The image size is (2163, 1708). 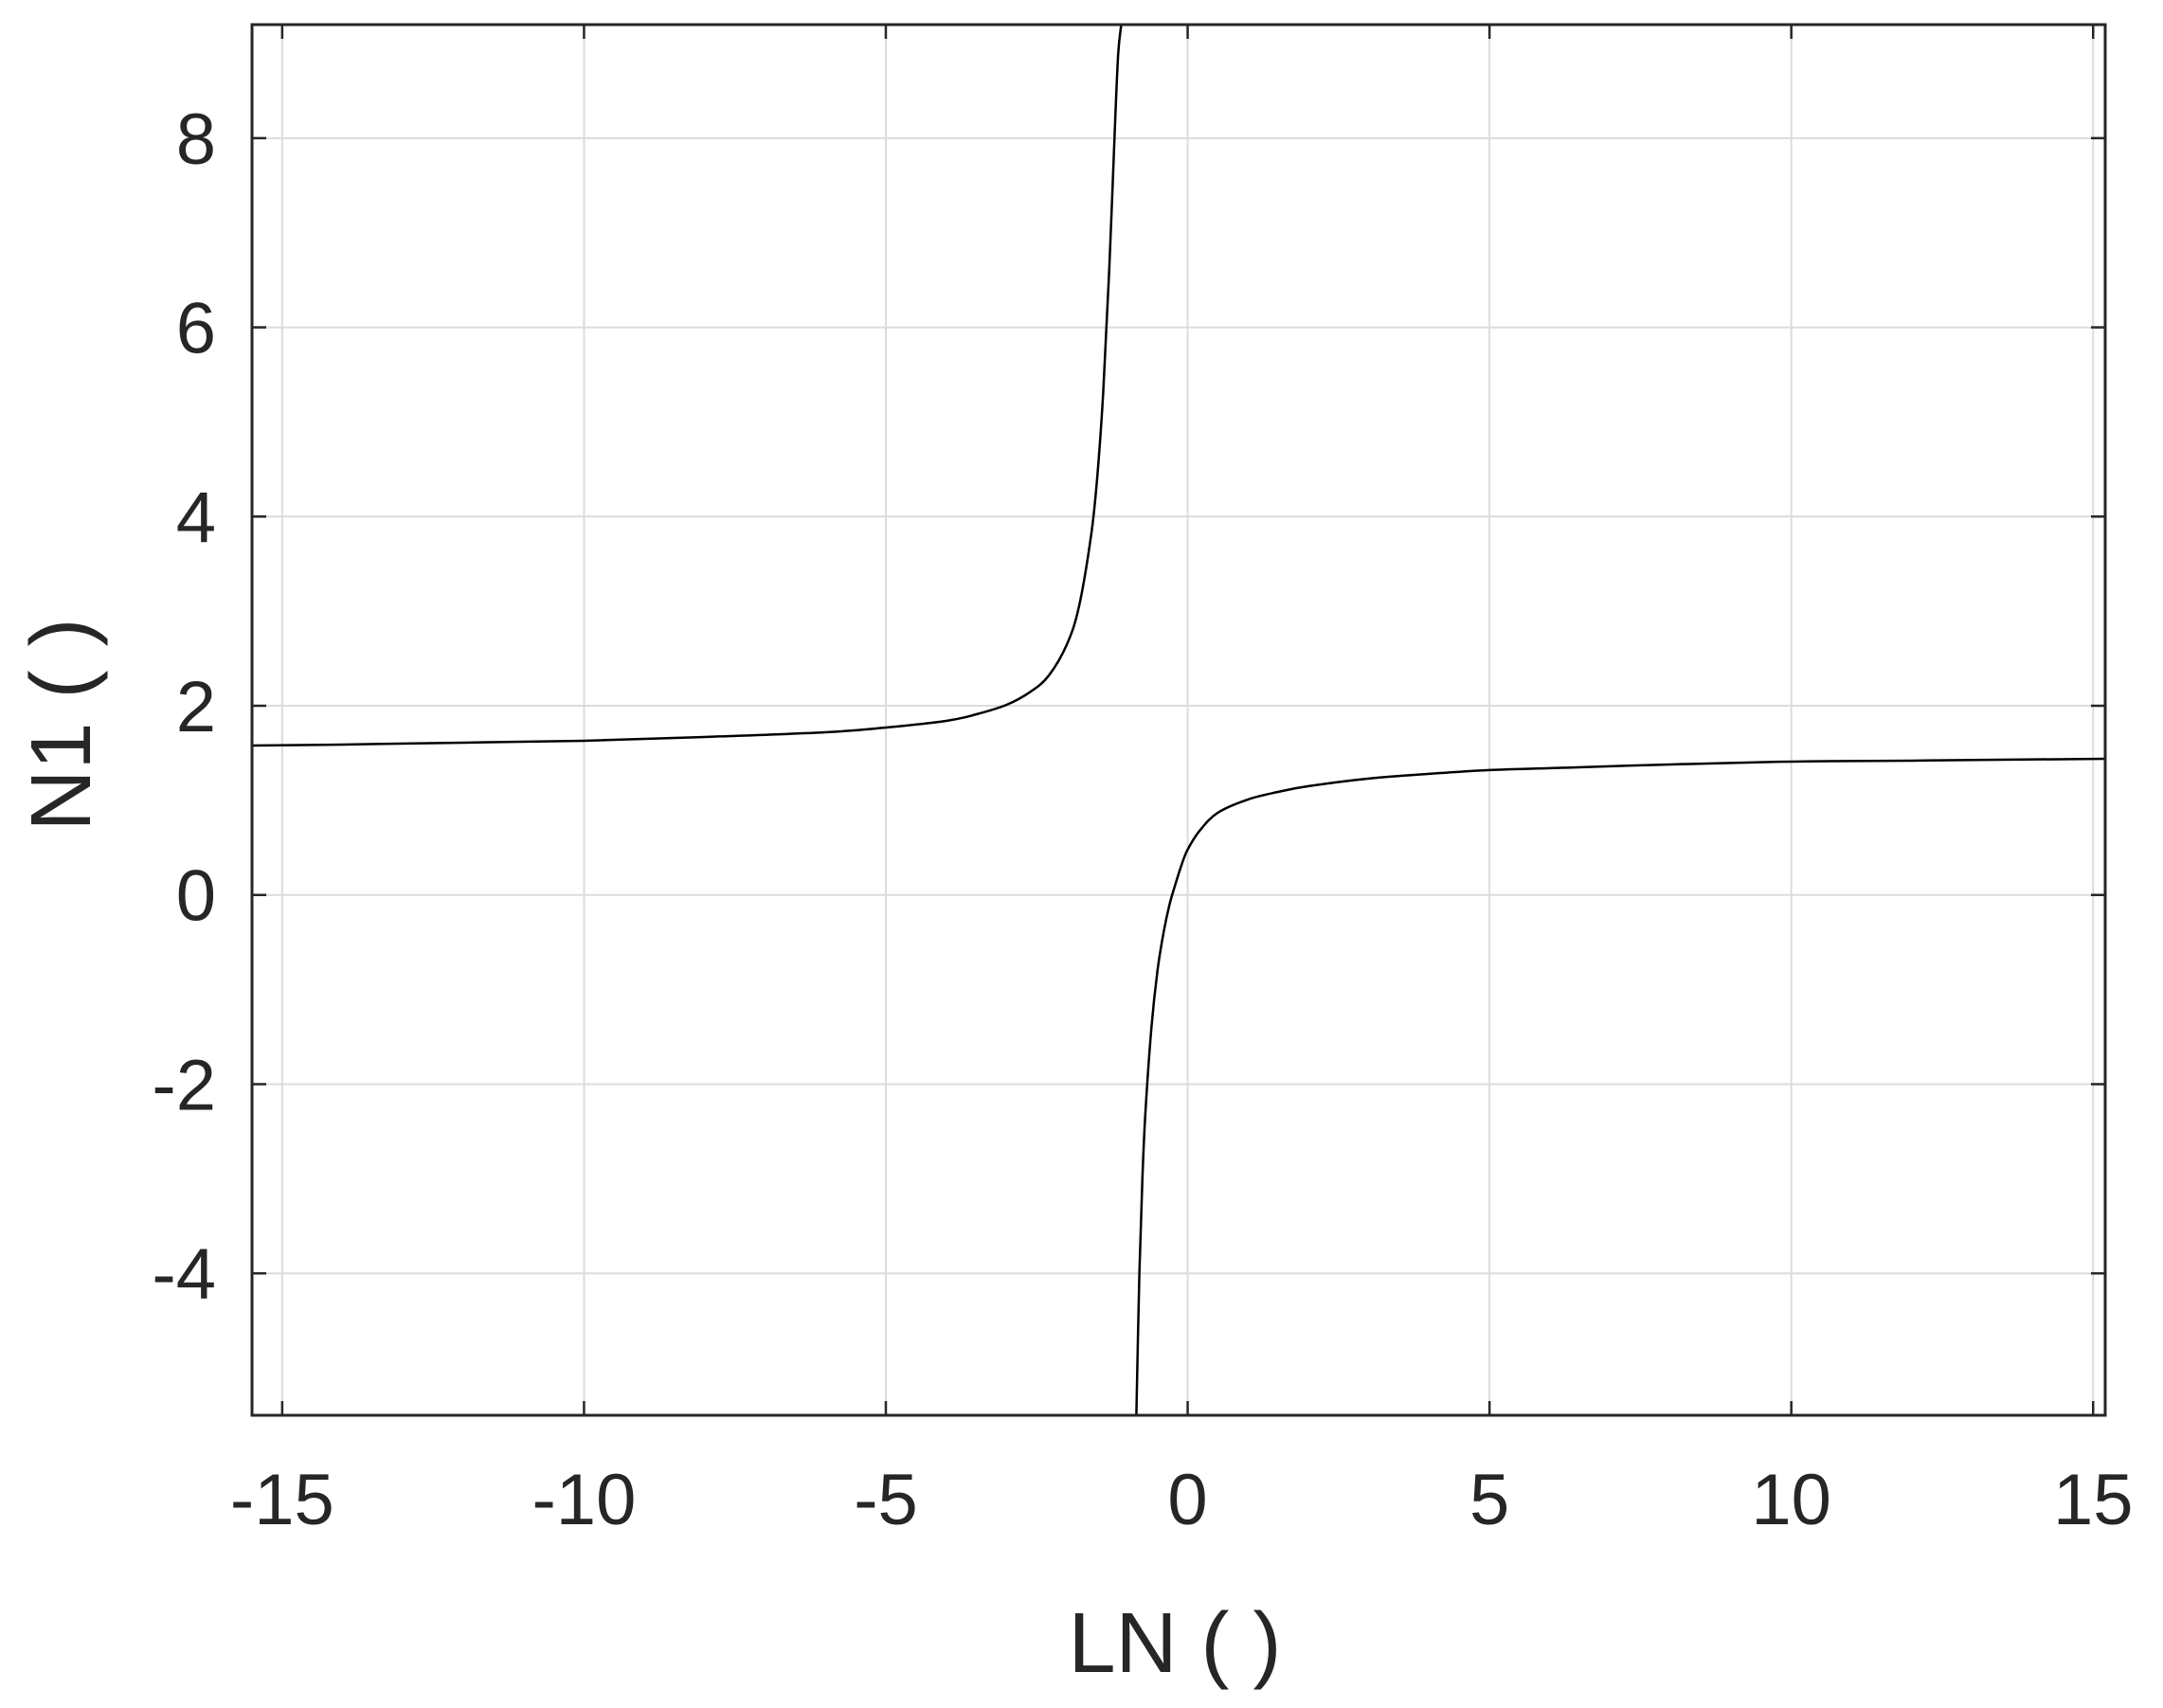 What do you see at coordinates (61, 725) in the screenshot?
I see `y-axis-label: N1 ( )` at bounding box center [61, 725].